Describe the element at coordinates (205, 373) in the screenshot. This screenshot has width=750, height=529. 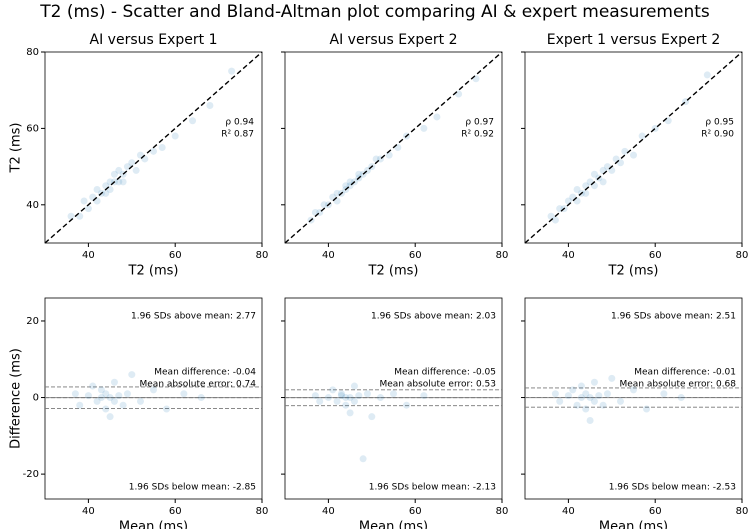
I see `mean-difference-label: Mean difference: -0.04` at that location.